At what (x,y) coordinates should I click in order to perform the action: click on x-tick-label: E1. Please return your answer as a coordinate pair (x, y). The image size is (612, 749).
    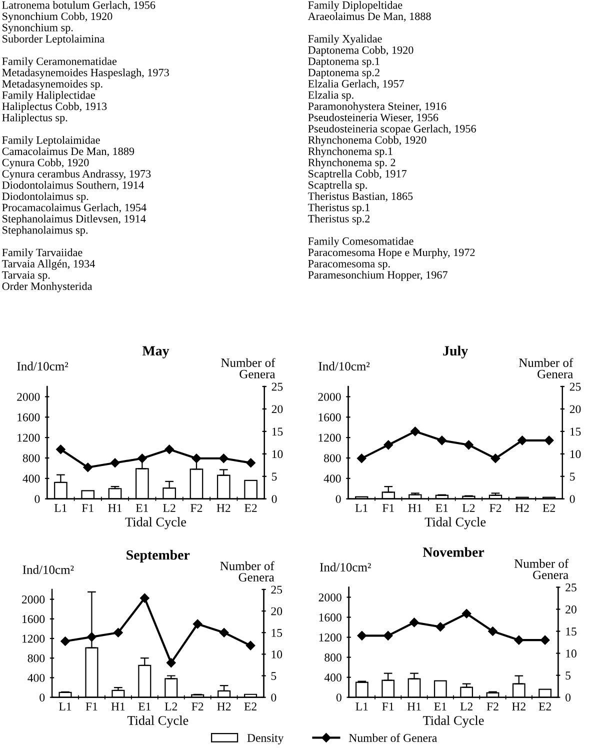
    Looking at the image, I should click on (440, 706).